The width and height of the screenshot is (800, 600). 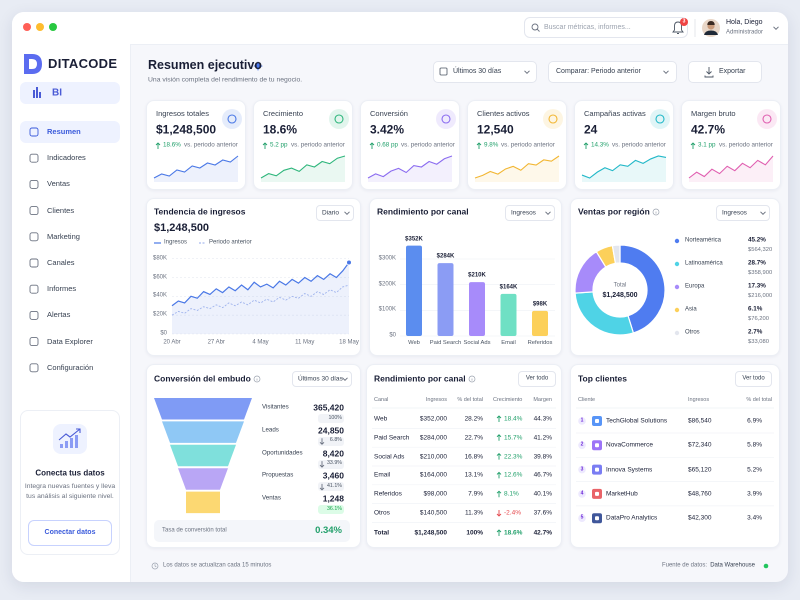 I want to click on client-rank: 1, so click(x=582, y=420).